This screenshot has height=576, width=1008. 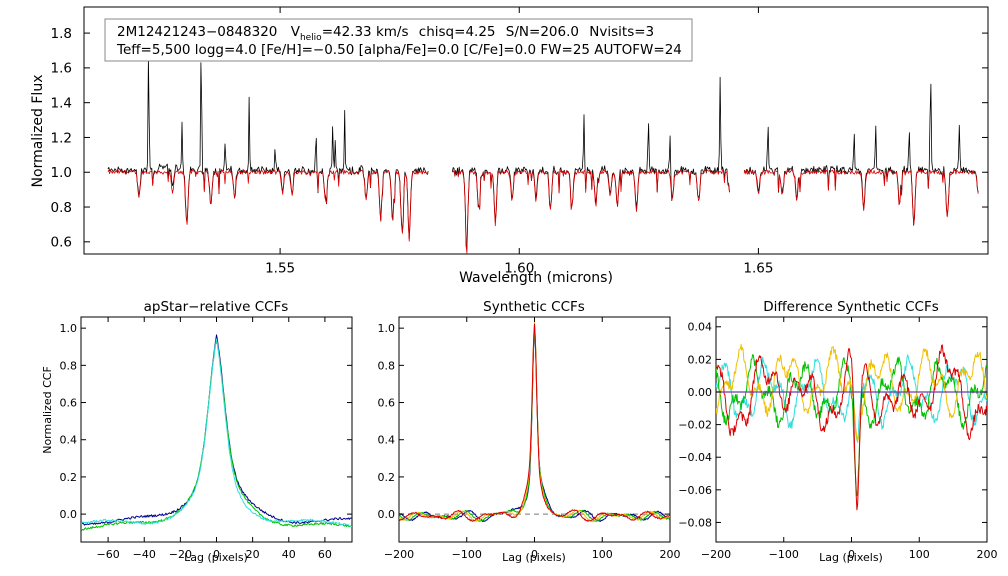 I want to click on ccf-synthetic-title: Synthetic CCFs, so click(x=534, y=307).